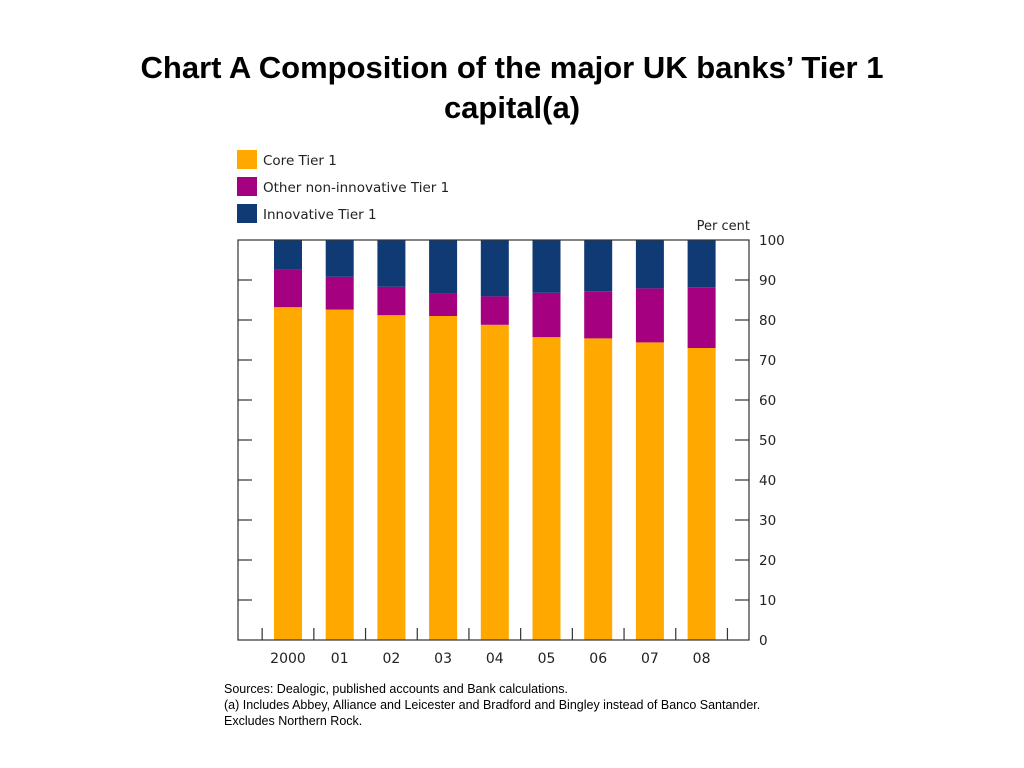 This screenshot has width=1024, height=768. Describe the element at coordinates (767, 281) in the screenshot. I see `y-tick-label-90: 90` at that location.